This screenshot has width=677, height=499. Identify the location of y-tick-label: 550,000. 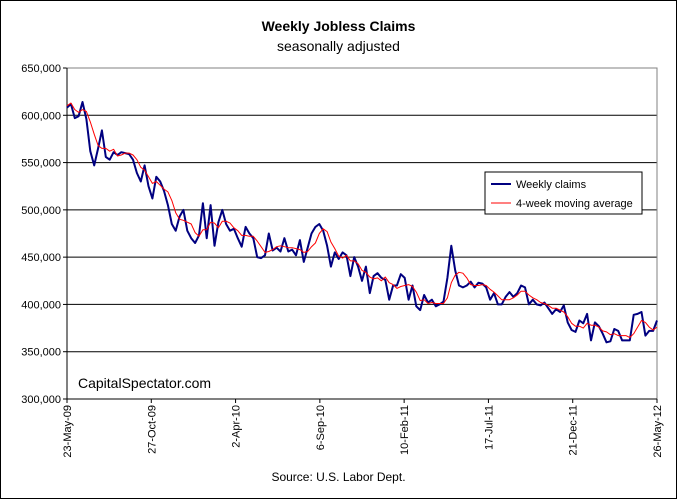
(41, 164).